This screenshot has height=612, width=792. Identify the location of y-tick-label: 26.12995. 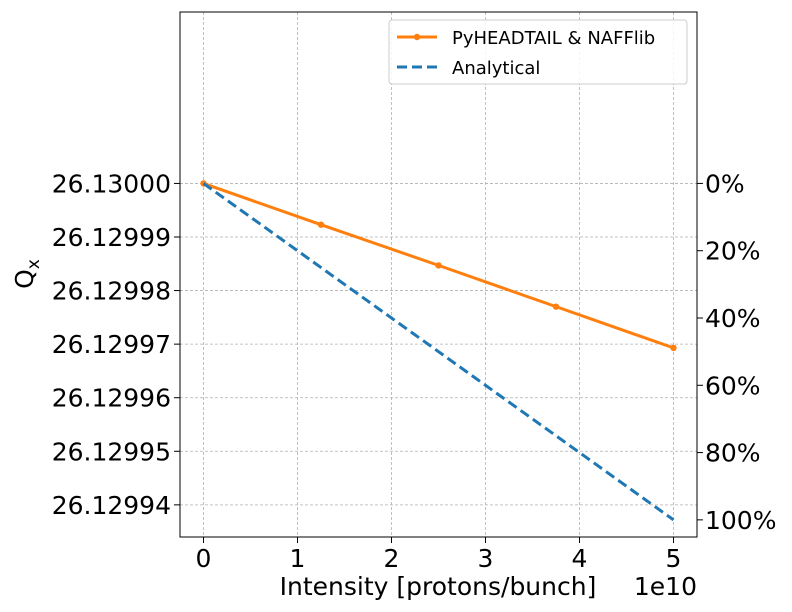
(111, 451).